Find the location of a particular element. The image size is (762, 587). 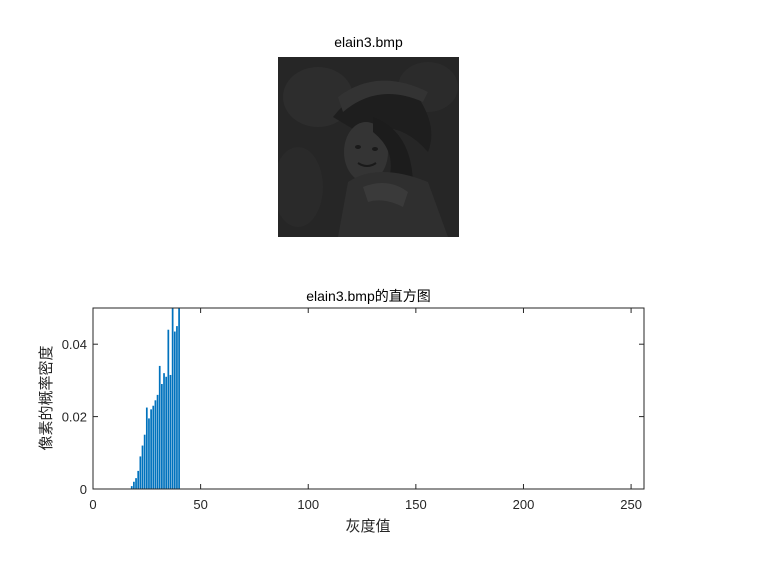

x-axis-label: 灰度值 is located at coordinates (367, 526).